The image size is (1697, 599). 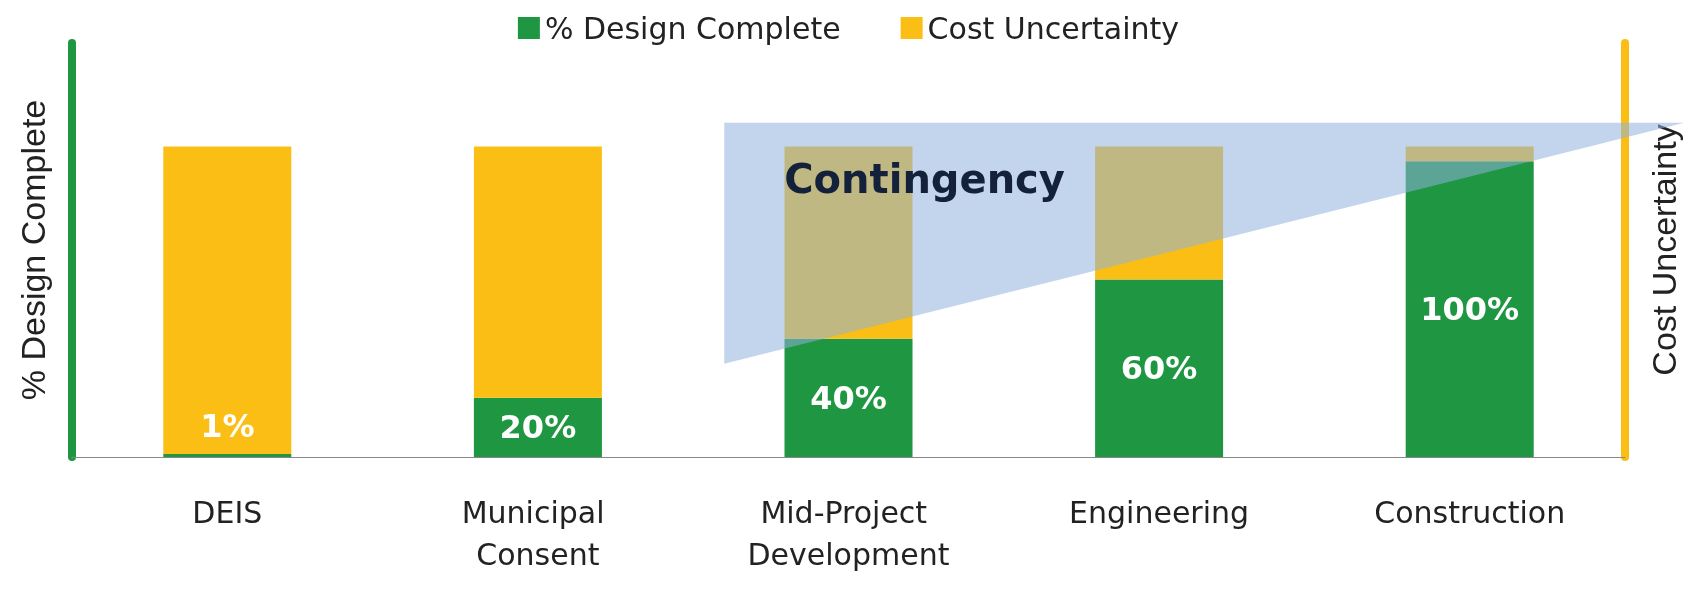 I want to click on data-label: 100%, so click(x=1470, y=309).